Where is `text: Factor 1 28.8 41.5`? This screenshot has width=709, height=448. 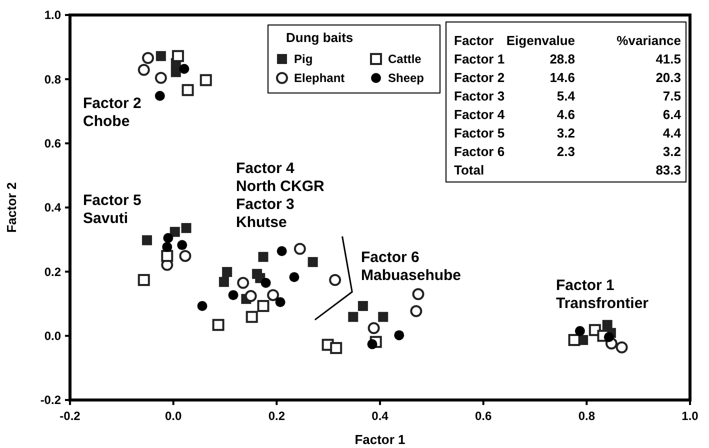
text: Factor 1 28.8 41.5 is located at coordinates (567, 59).